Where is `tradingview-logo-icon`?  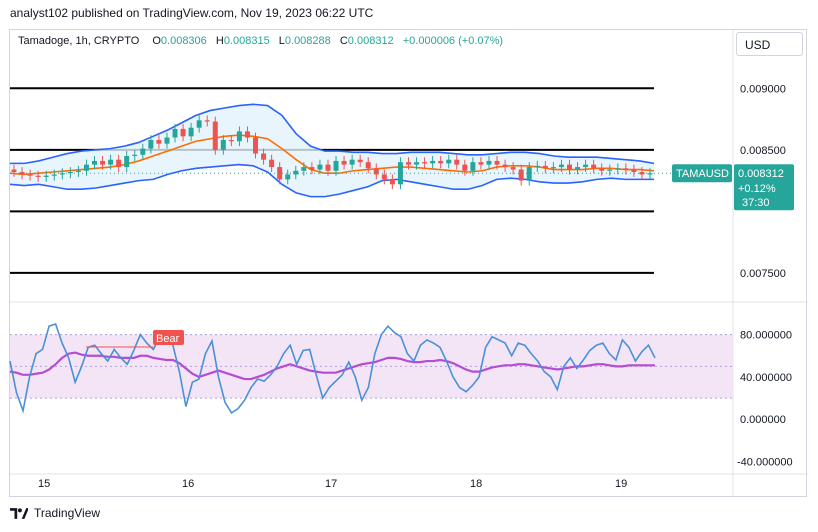 tradingview-logo-icon is located at coordinates (19, 513).